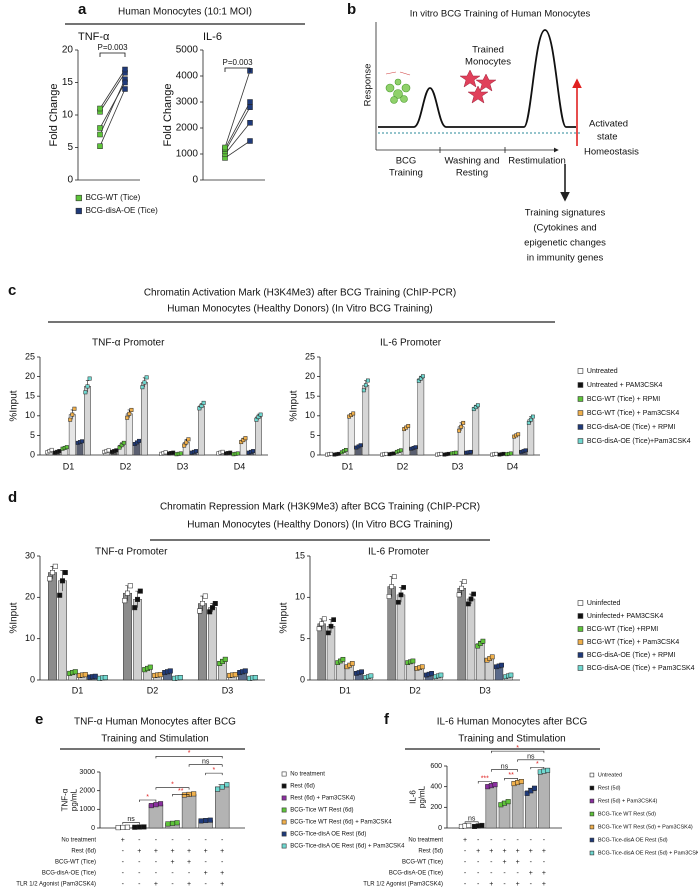 The image size is (698, 892). What do you see at coordinates (300, 555) in the screenshot?
I see `y-tick-label: 15` at bounding box center [300, 555].